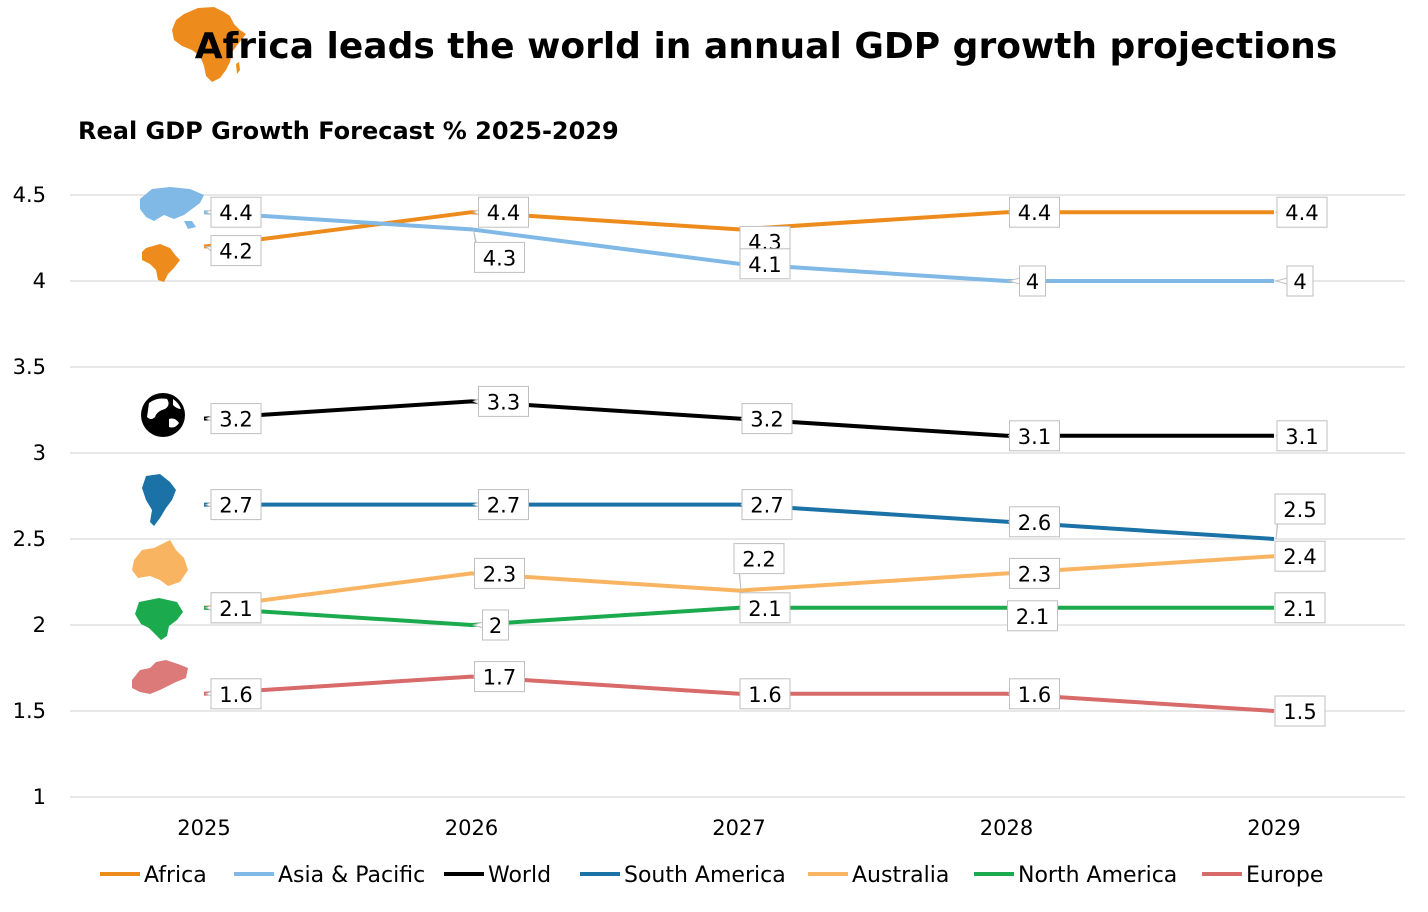 The image size is (1428, 912). What do you see at coordinates (738, 229) in the screenshot?
I see `series-africa` at bounding box center [738, 229].